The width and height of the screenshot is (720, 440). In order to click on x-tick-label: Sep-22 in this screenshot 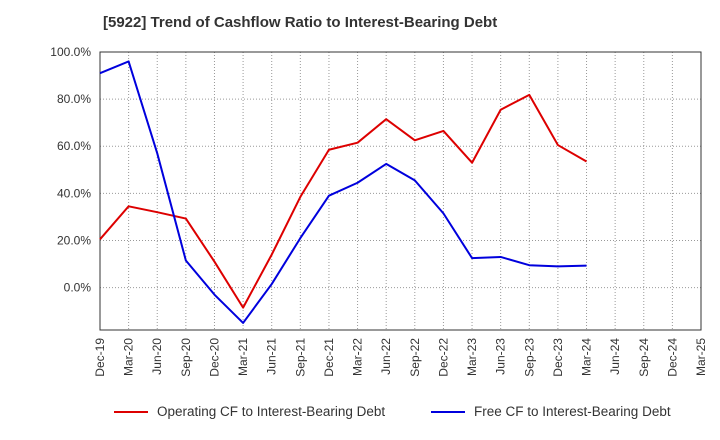, I will do `click(415, 357)`.